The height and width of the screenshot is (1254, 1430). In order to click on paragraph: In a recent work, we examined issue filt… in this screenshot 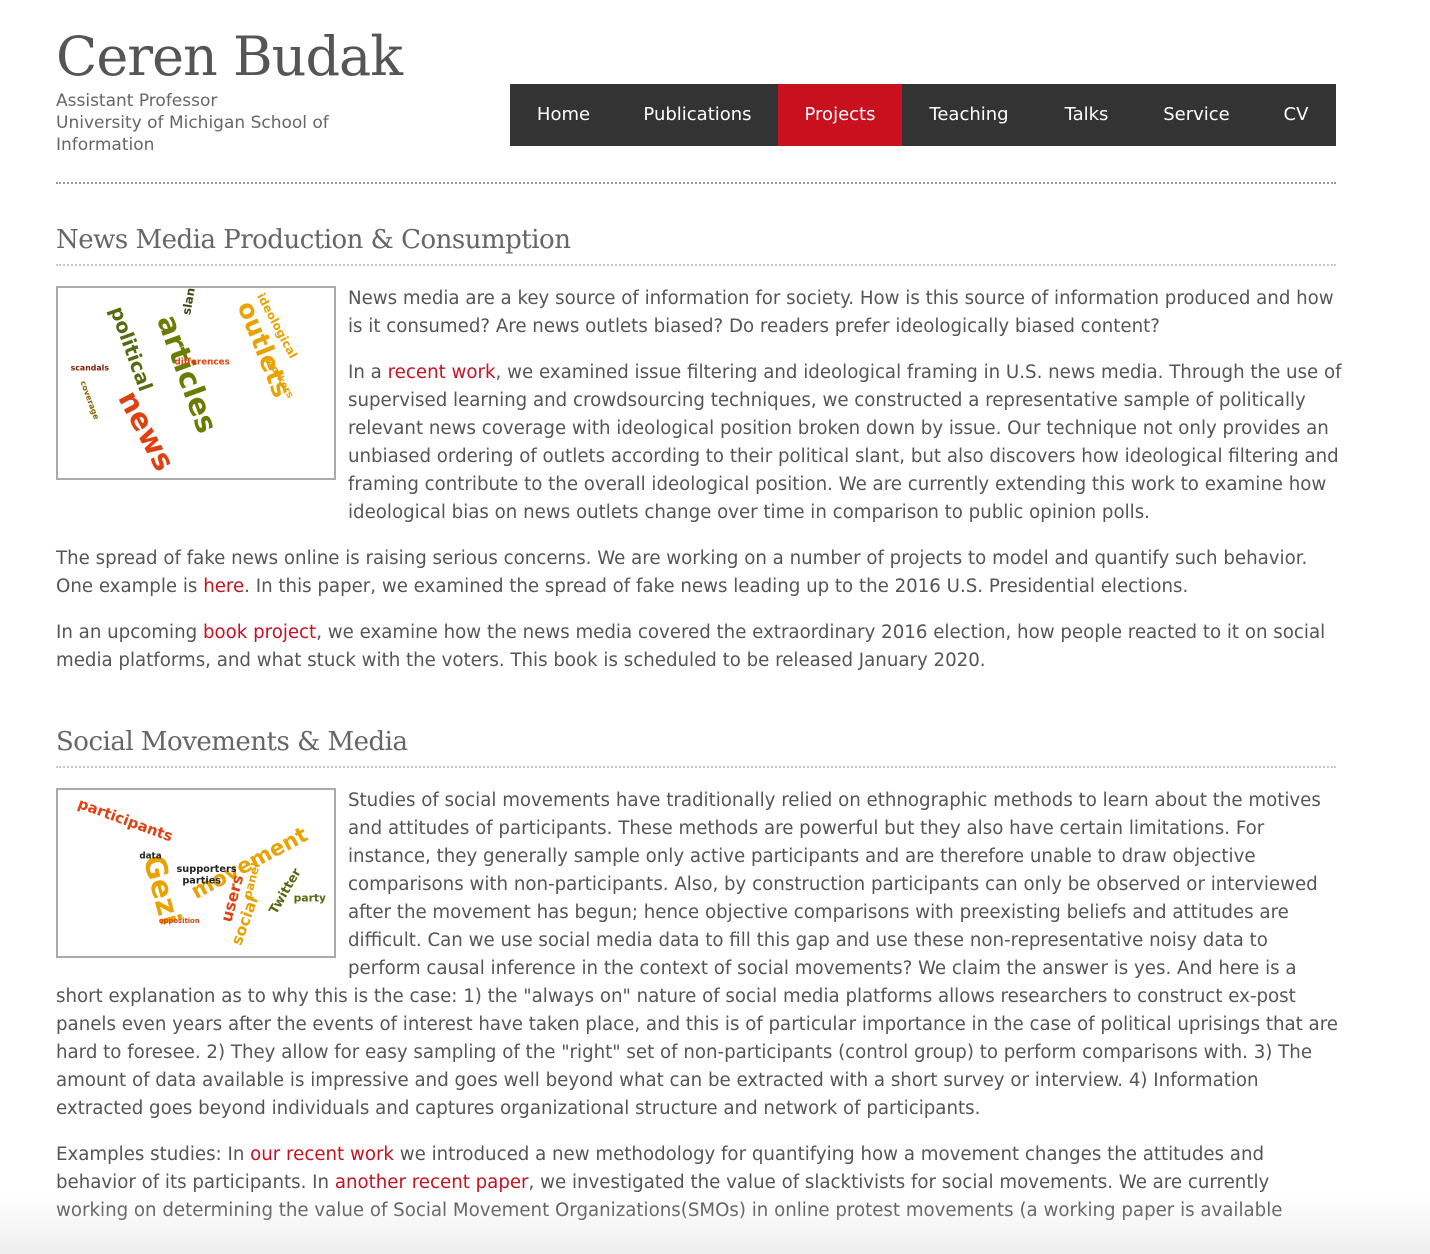, I will do `click(701, 443)`.